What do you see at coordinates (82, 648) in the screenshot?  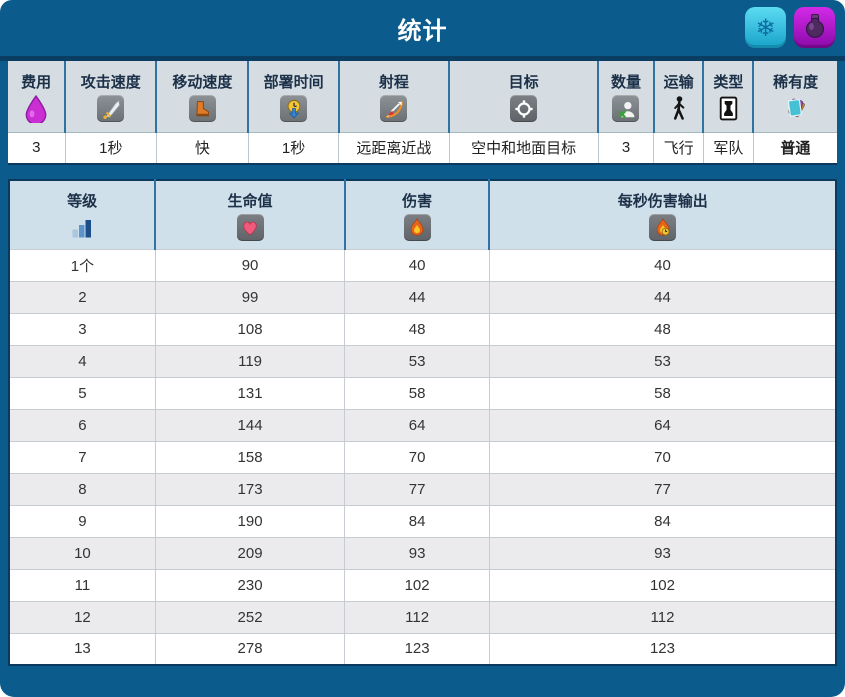 I see `level-cell: 13` at bounding box center [82, 648].